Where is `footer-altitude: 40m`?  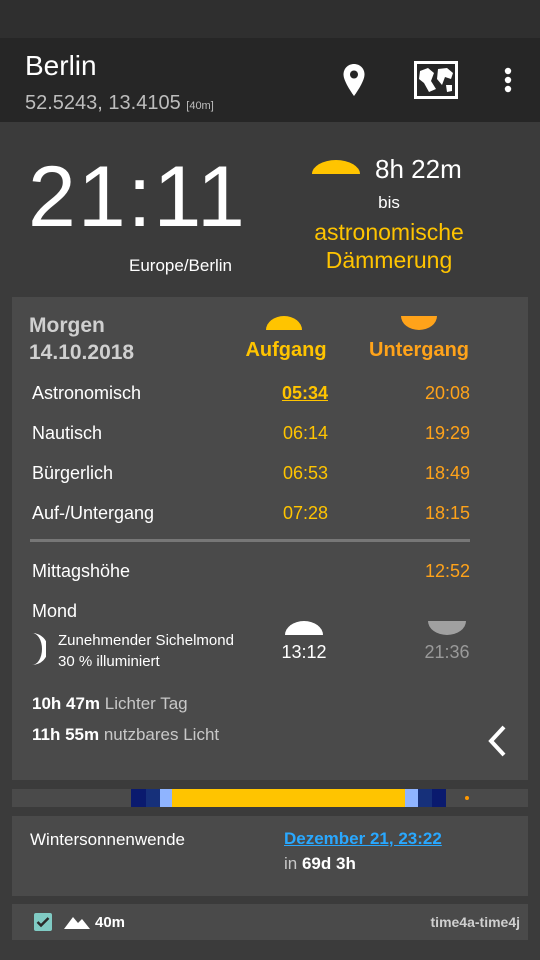 footer-altitude: 40m is located at coordinates (110, 922).